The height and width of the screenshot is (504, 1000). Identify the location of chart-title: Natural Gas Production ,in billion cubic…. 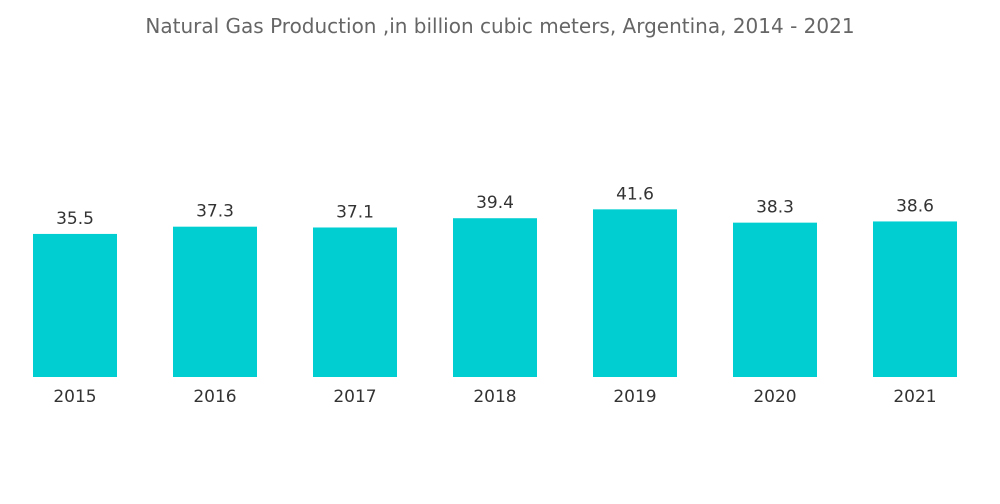
(500, 26).